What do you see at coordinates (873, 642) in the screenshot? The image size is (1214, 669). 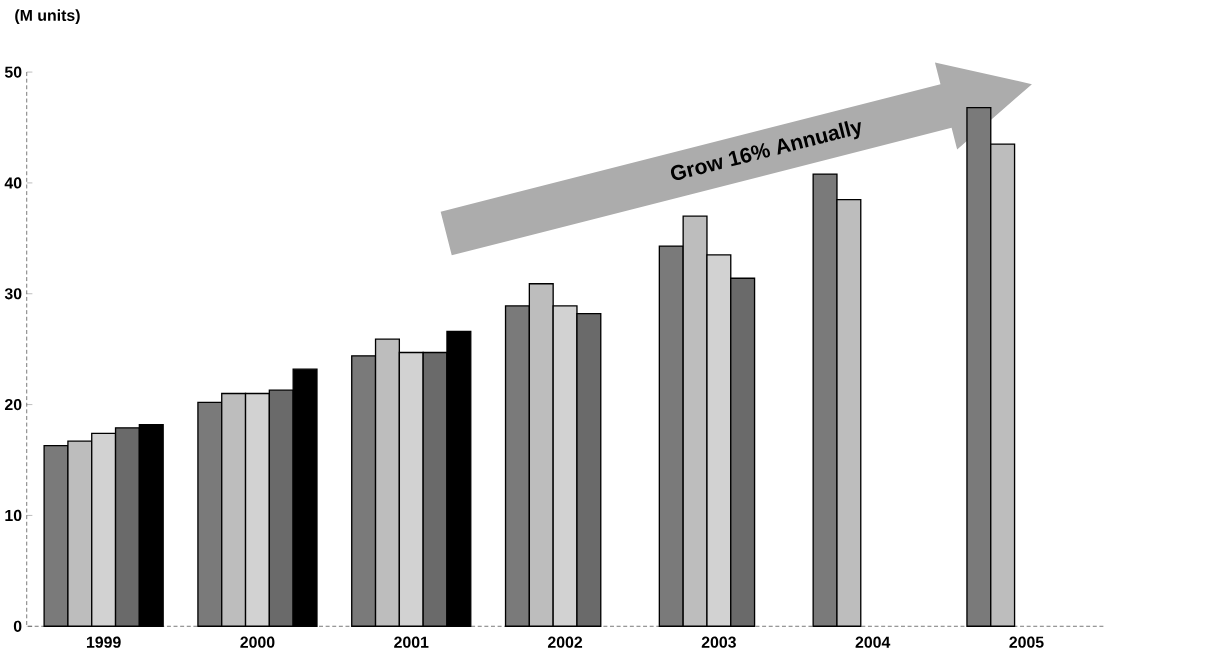 I see `x-tick-label: 2004` at bounding box center [873, 642].